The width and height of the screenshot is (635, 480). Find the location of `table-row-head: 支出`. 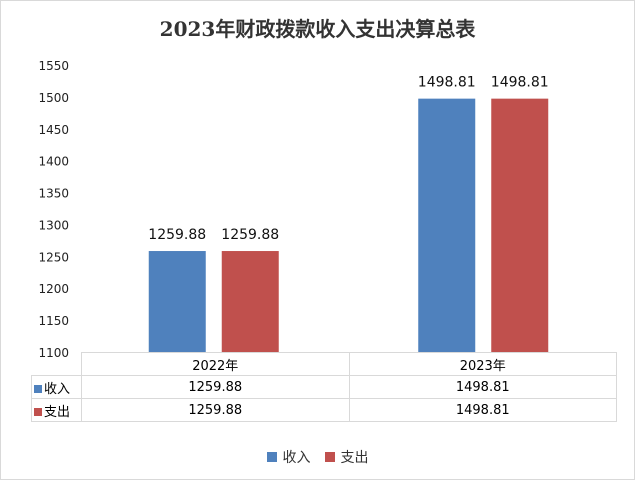

table-row-head: 支出 is located at coordinates (56, 410).